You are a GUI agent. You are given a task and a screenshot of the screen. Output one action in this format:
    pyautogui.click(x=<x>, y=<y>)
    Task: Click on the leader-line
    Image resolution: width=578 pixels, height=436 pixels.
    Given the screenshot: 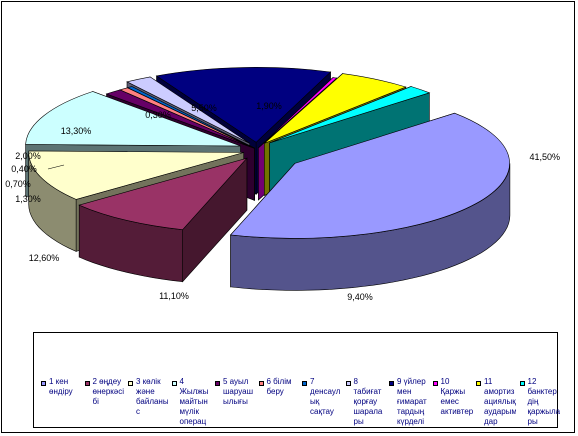 What is the action you would take?
    pyautogui.click(x=56, y=167)
    